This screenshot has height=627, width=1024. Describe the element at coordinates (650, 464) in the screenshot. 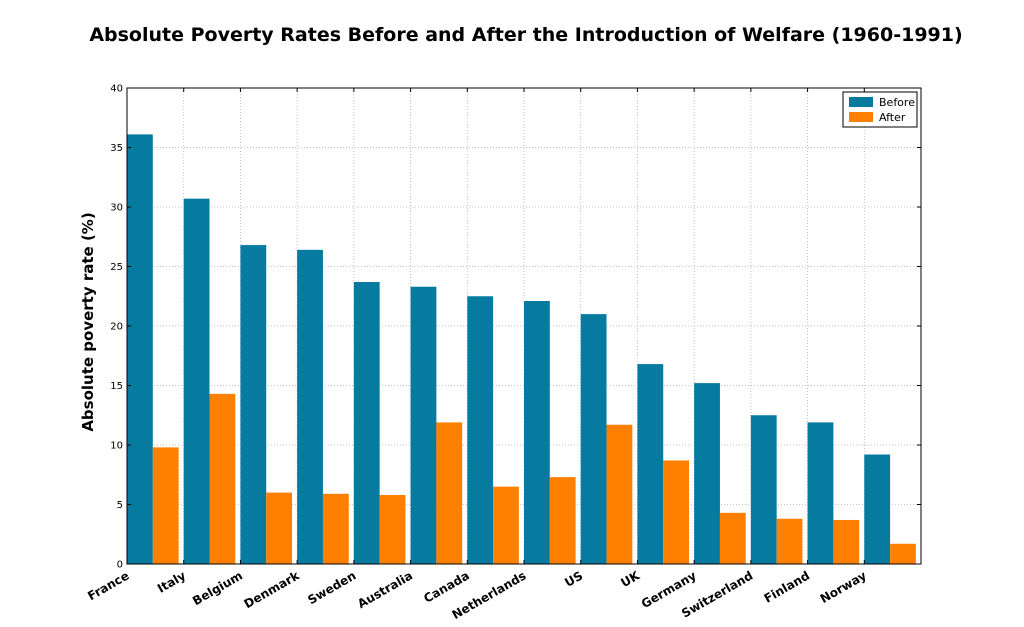

I see `bar-before-uk` at that location.